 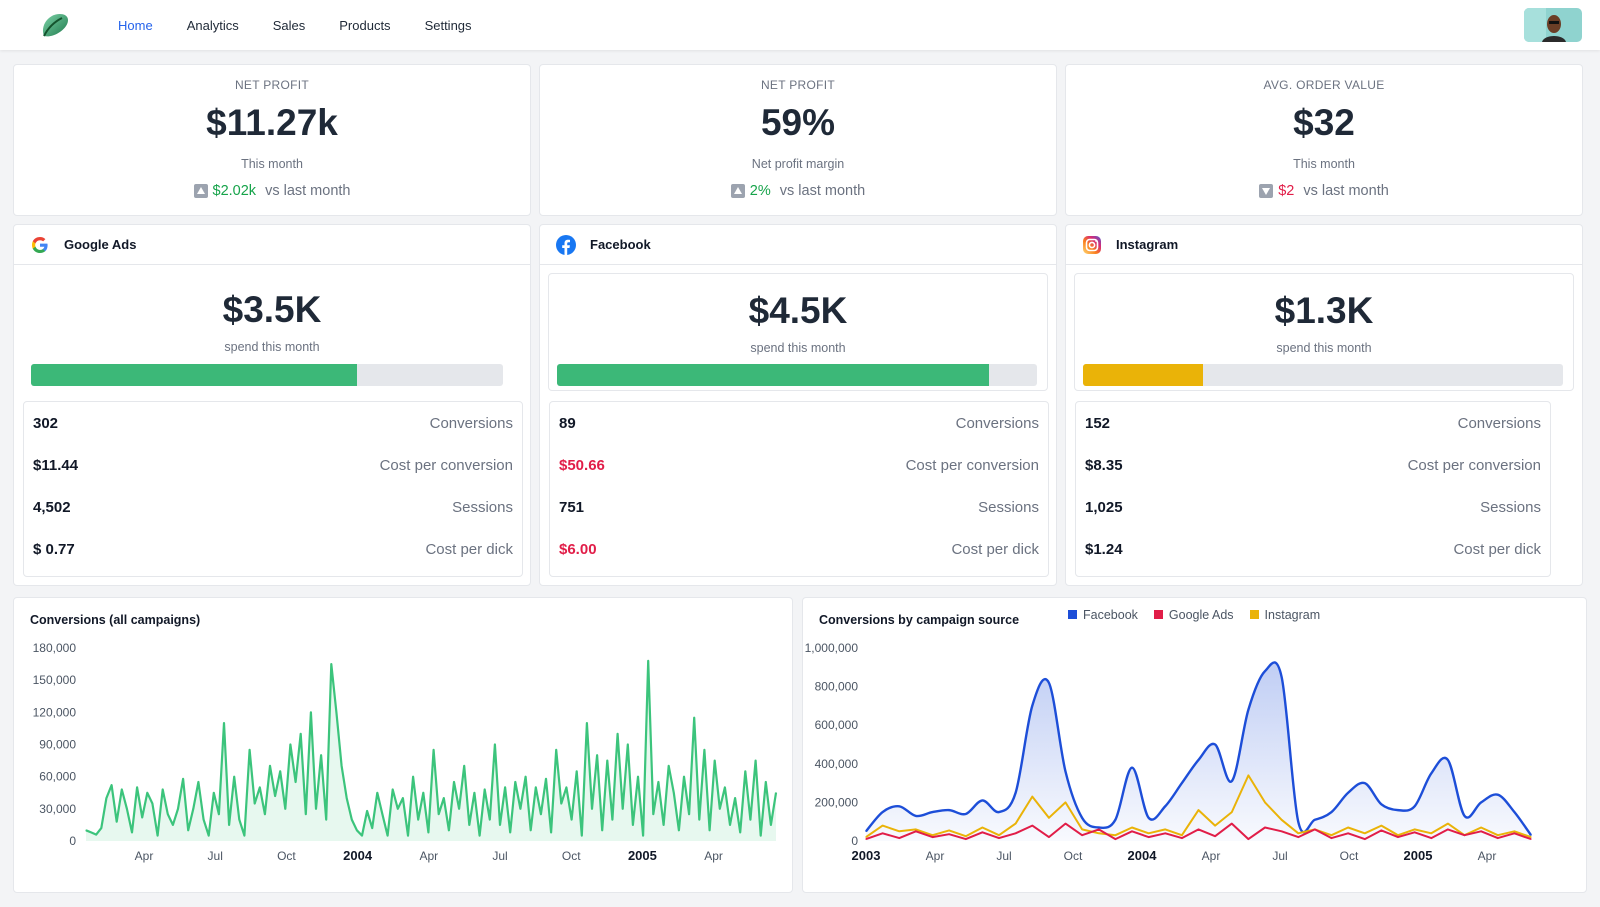 I want to click on legend-swatch, so click(x=1158, y=614).